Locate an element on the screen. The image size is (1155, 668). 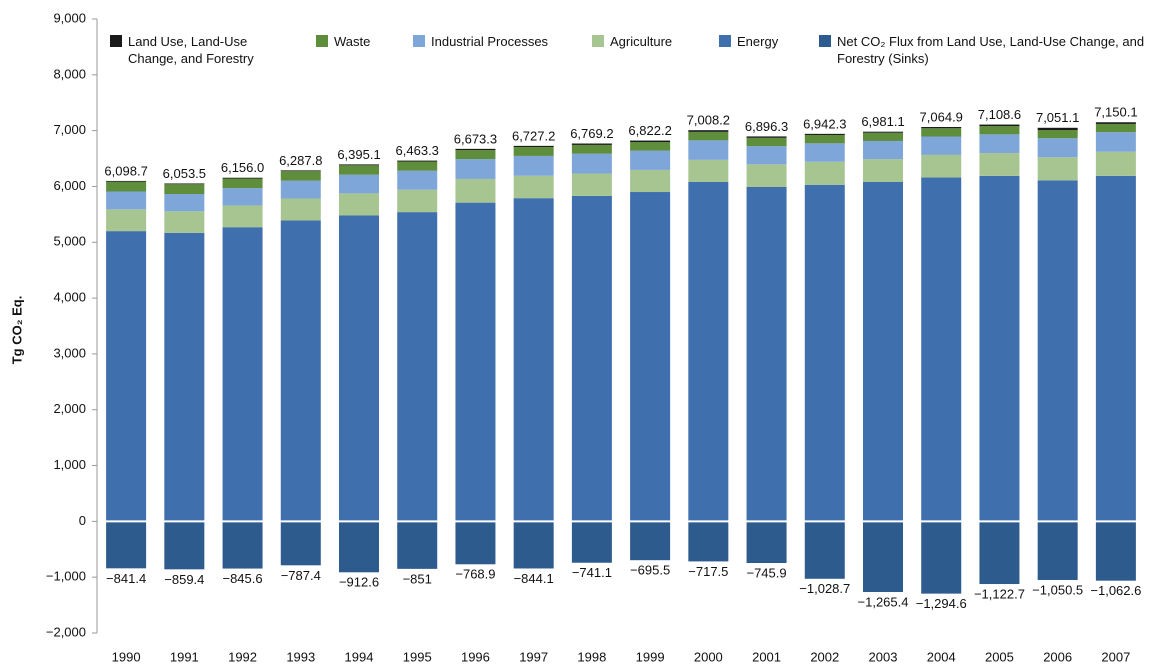
total-label: 6,287.8 is located at coordinates (300, 160).